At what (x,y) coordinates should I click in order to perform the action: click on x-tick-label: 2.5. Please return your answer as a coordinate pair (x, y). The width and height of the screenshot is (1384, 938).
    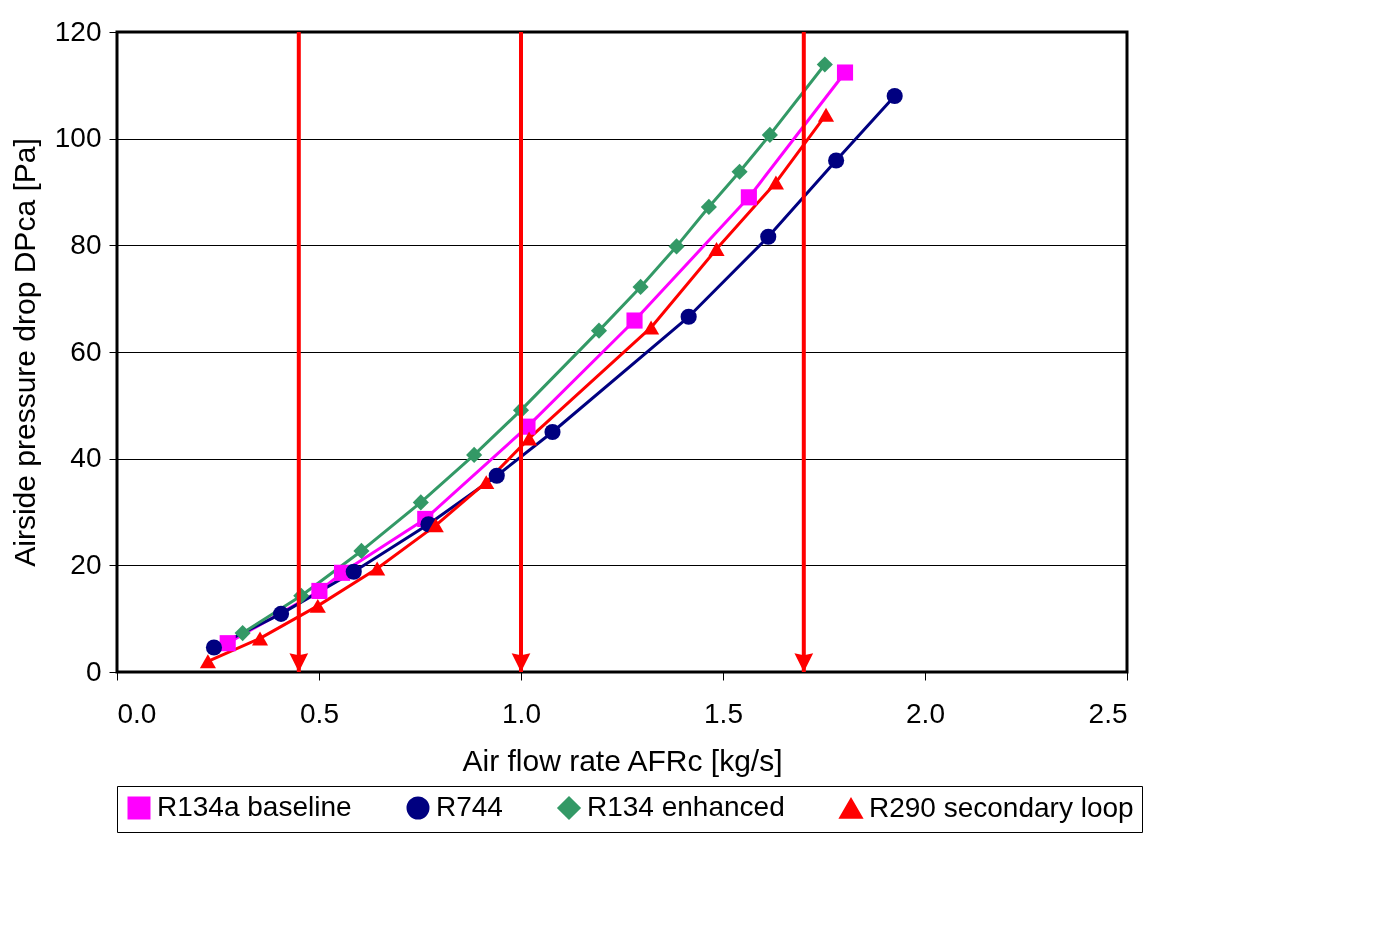
    Looking at the image, I should click on (1108, 713).